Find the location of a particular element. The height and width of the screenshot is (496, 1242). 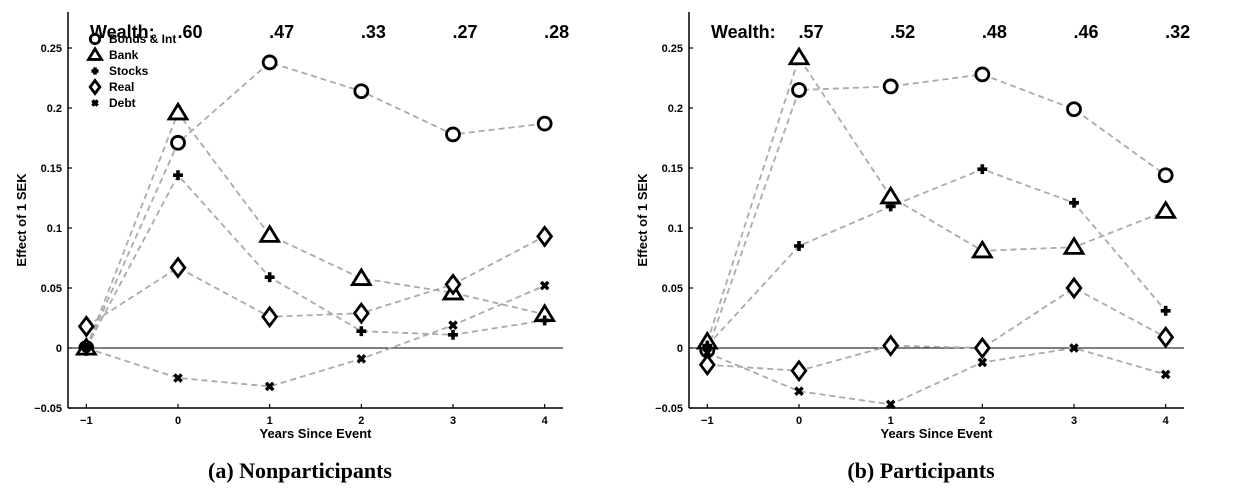

legend-marker-bank-shape is located at coordinates (95, 53).